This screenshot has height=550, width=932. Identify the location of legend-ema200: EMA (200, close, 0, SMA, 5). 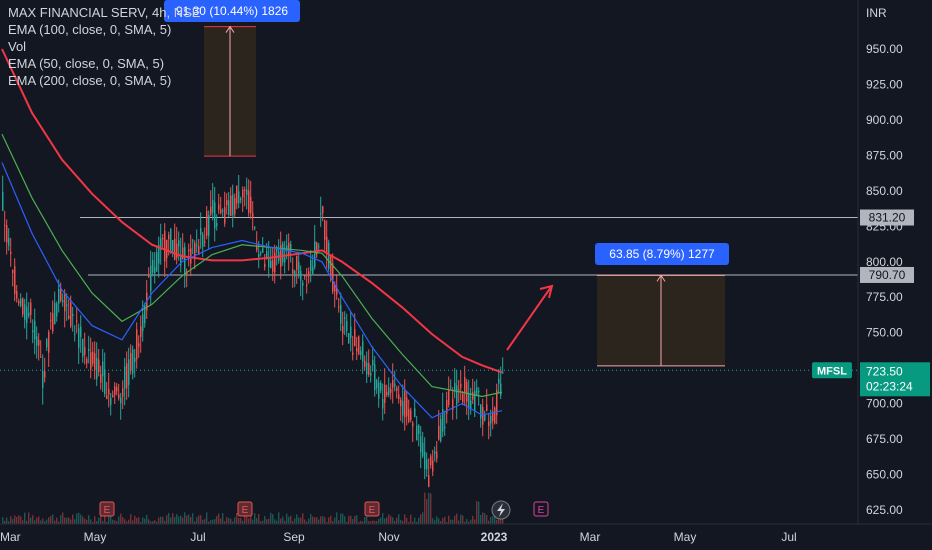
(90, 80).